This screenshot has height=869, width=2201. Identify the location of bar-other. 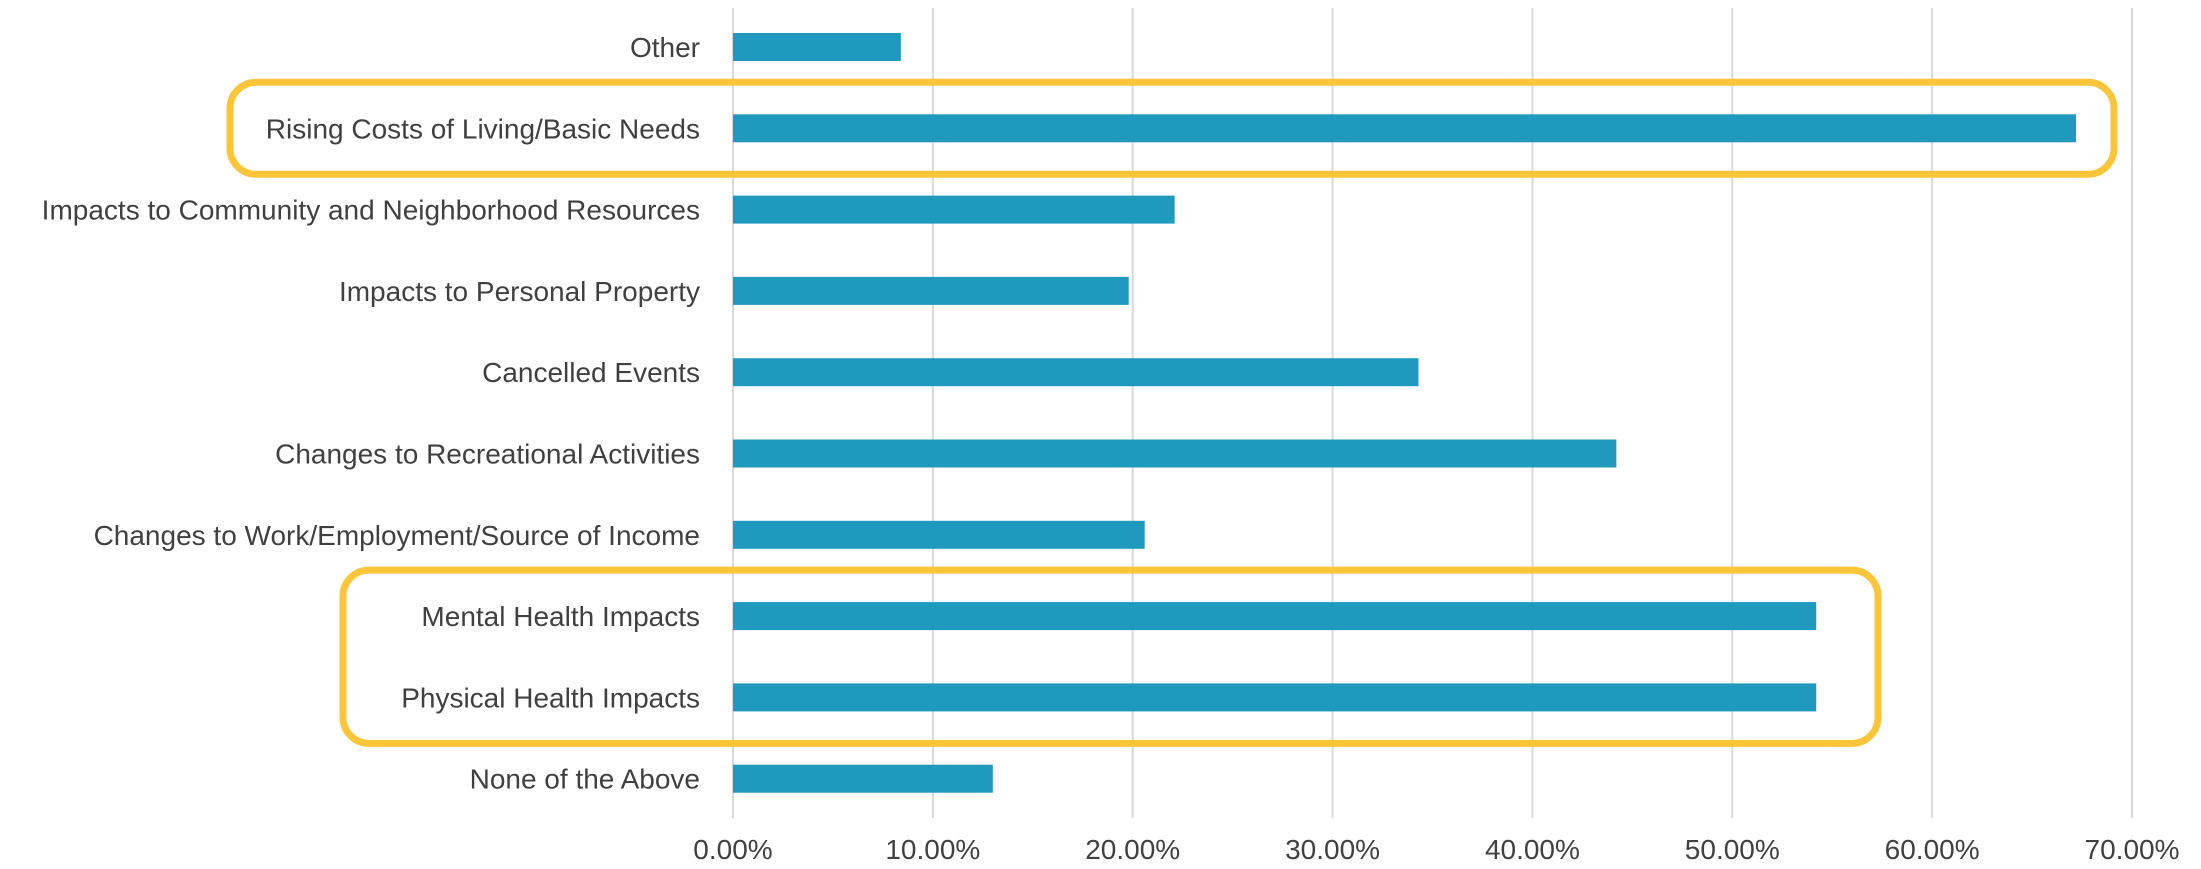
(817, 47).